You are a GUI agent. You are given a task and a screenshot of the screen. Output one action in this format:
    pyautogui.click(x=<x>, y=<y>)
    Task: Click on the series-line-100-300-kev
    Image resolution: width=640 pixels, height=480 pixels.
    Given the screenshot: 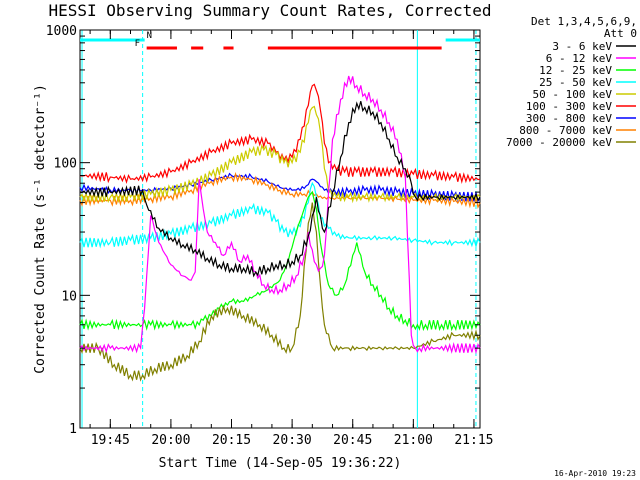 What is the action you would take?
    pyautogui.click(x=280, y=133)
    